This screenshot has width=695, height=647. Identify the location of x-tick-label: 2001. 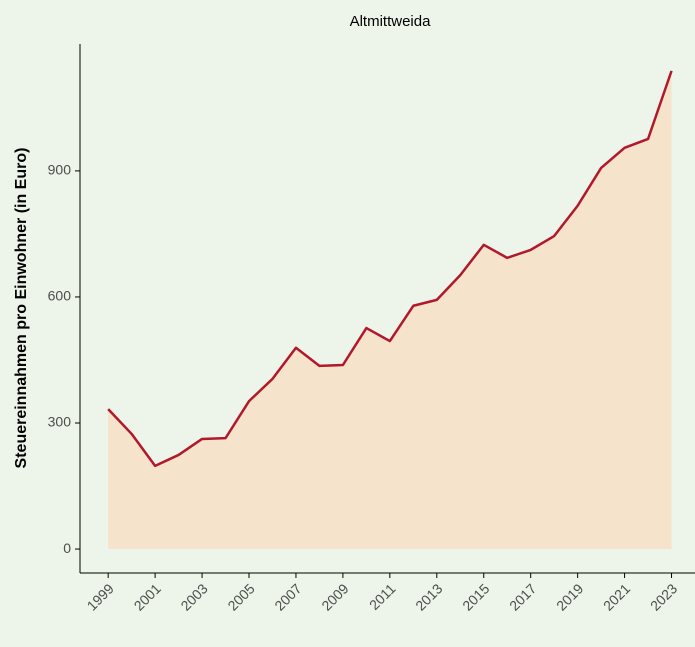
(147, 596).